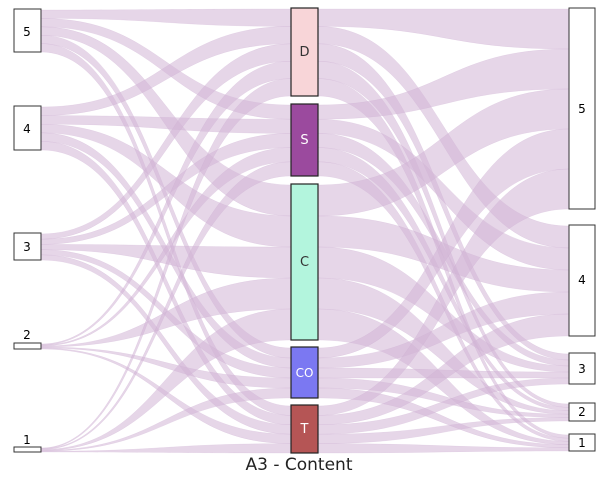  I want to click on middle-node-co: CO, so click(304, 372).